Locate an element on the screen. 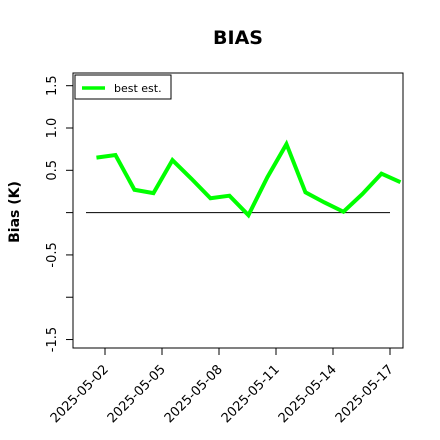  y-tick-label: 1.0 is located at coordinates (52, 128).